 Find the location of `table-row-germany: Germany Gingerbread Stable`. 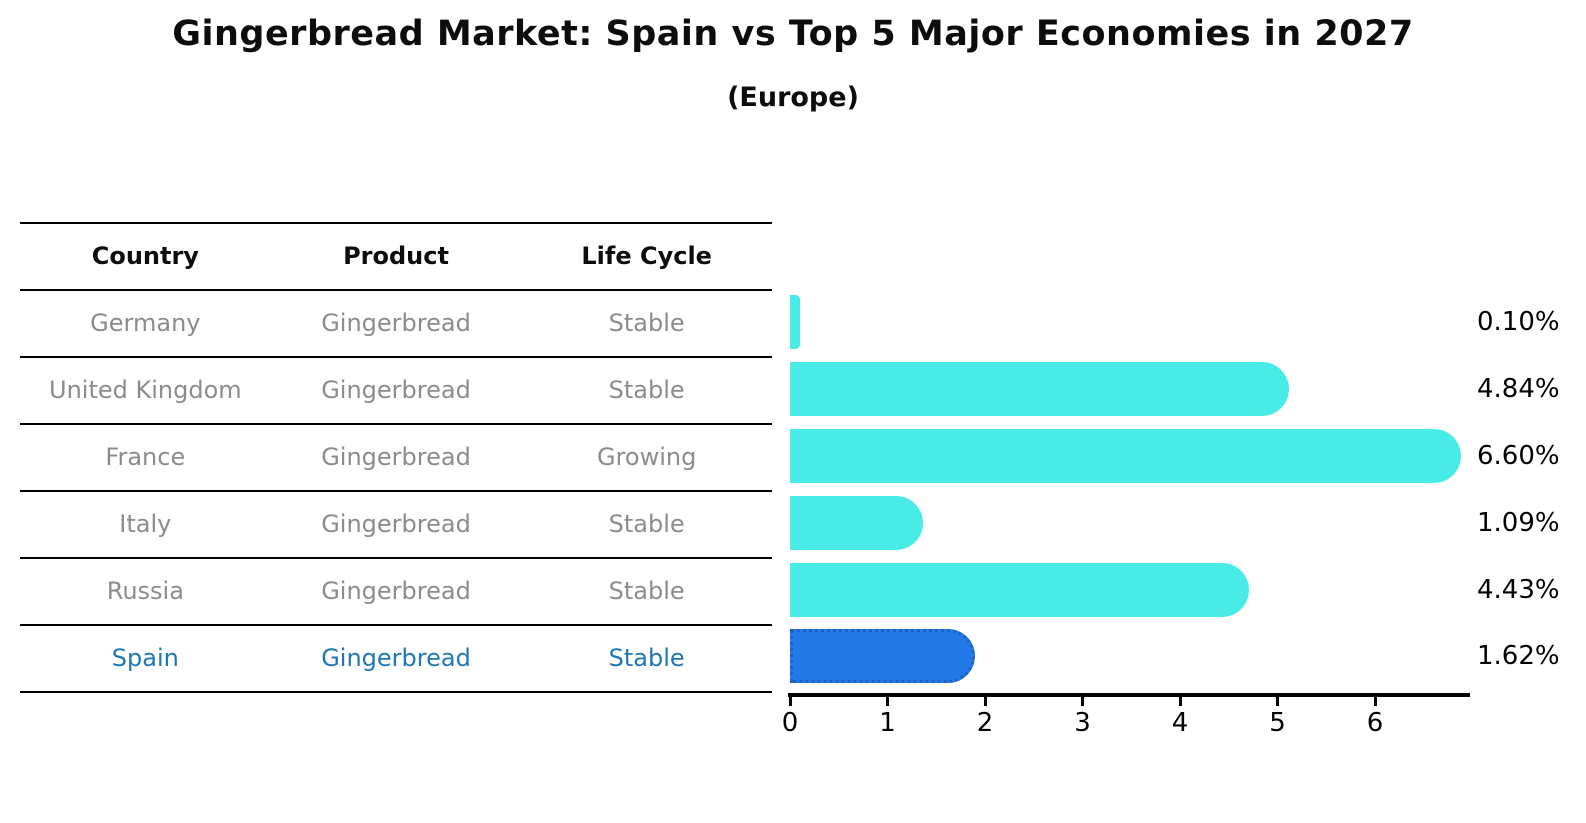

table-row-germany: Germany Gingerbread Stable is located at coordinates (396, 324).